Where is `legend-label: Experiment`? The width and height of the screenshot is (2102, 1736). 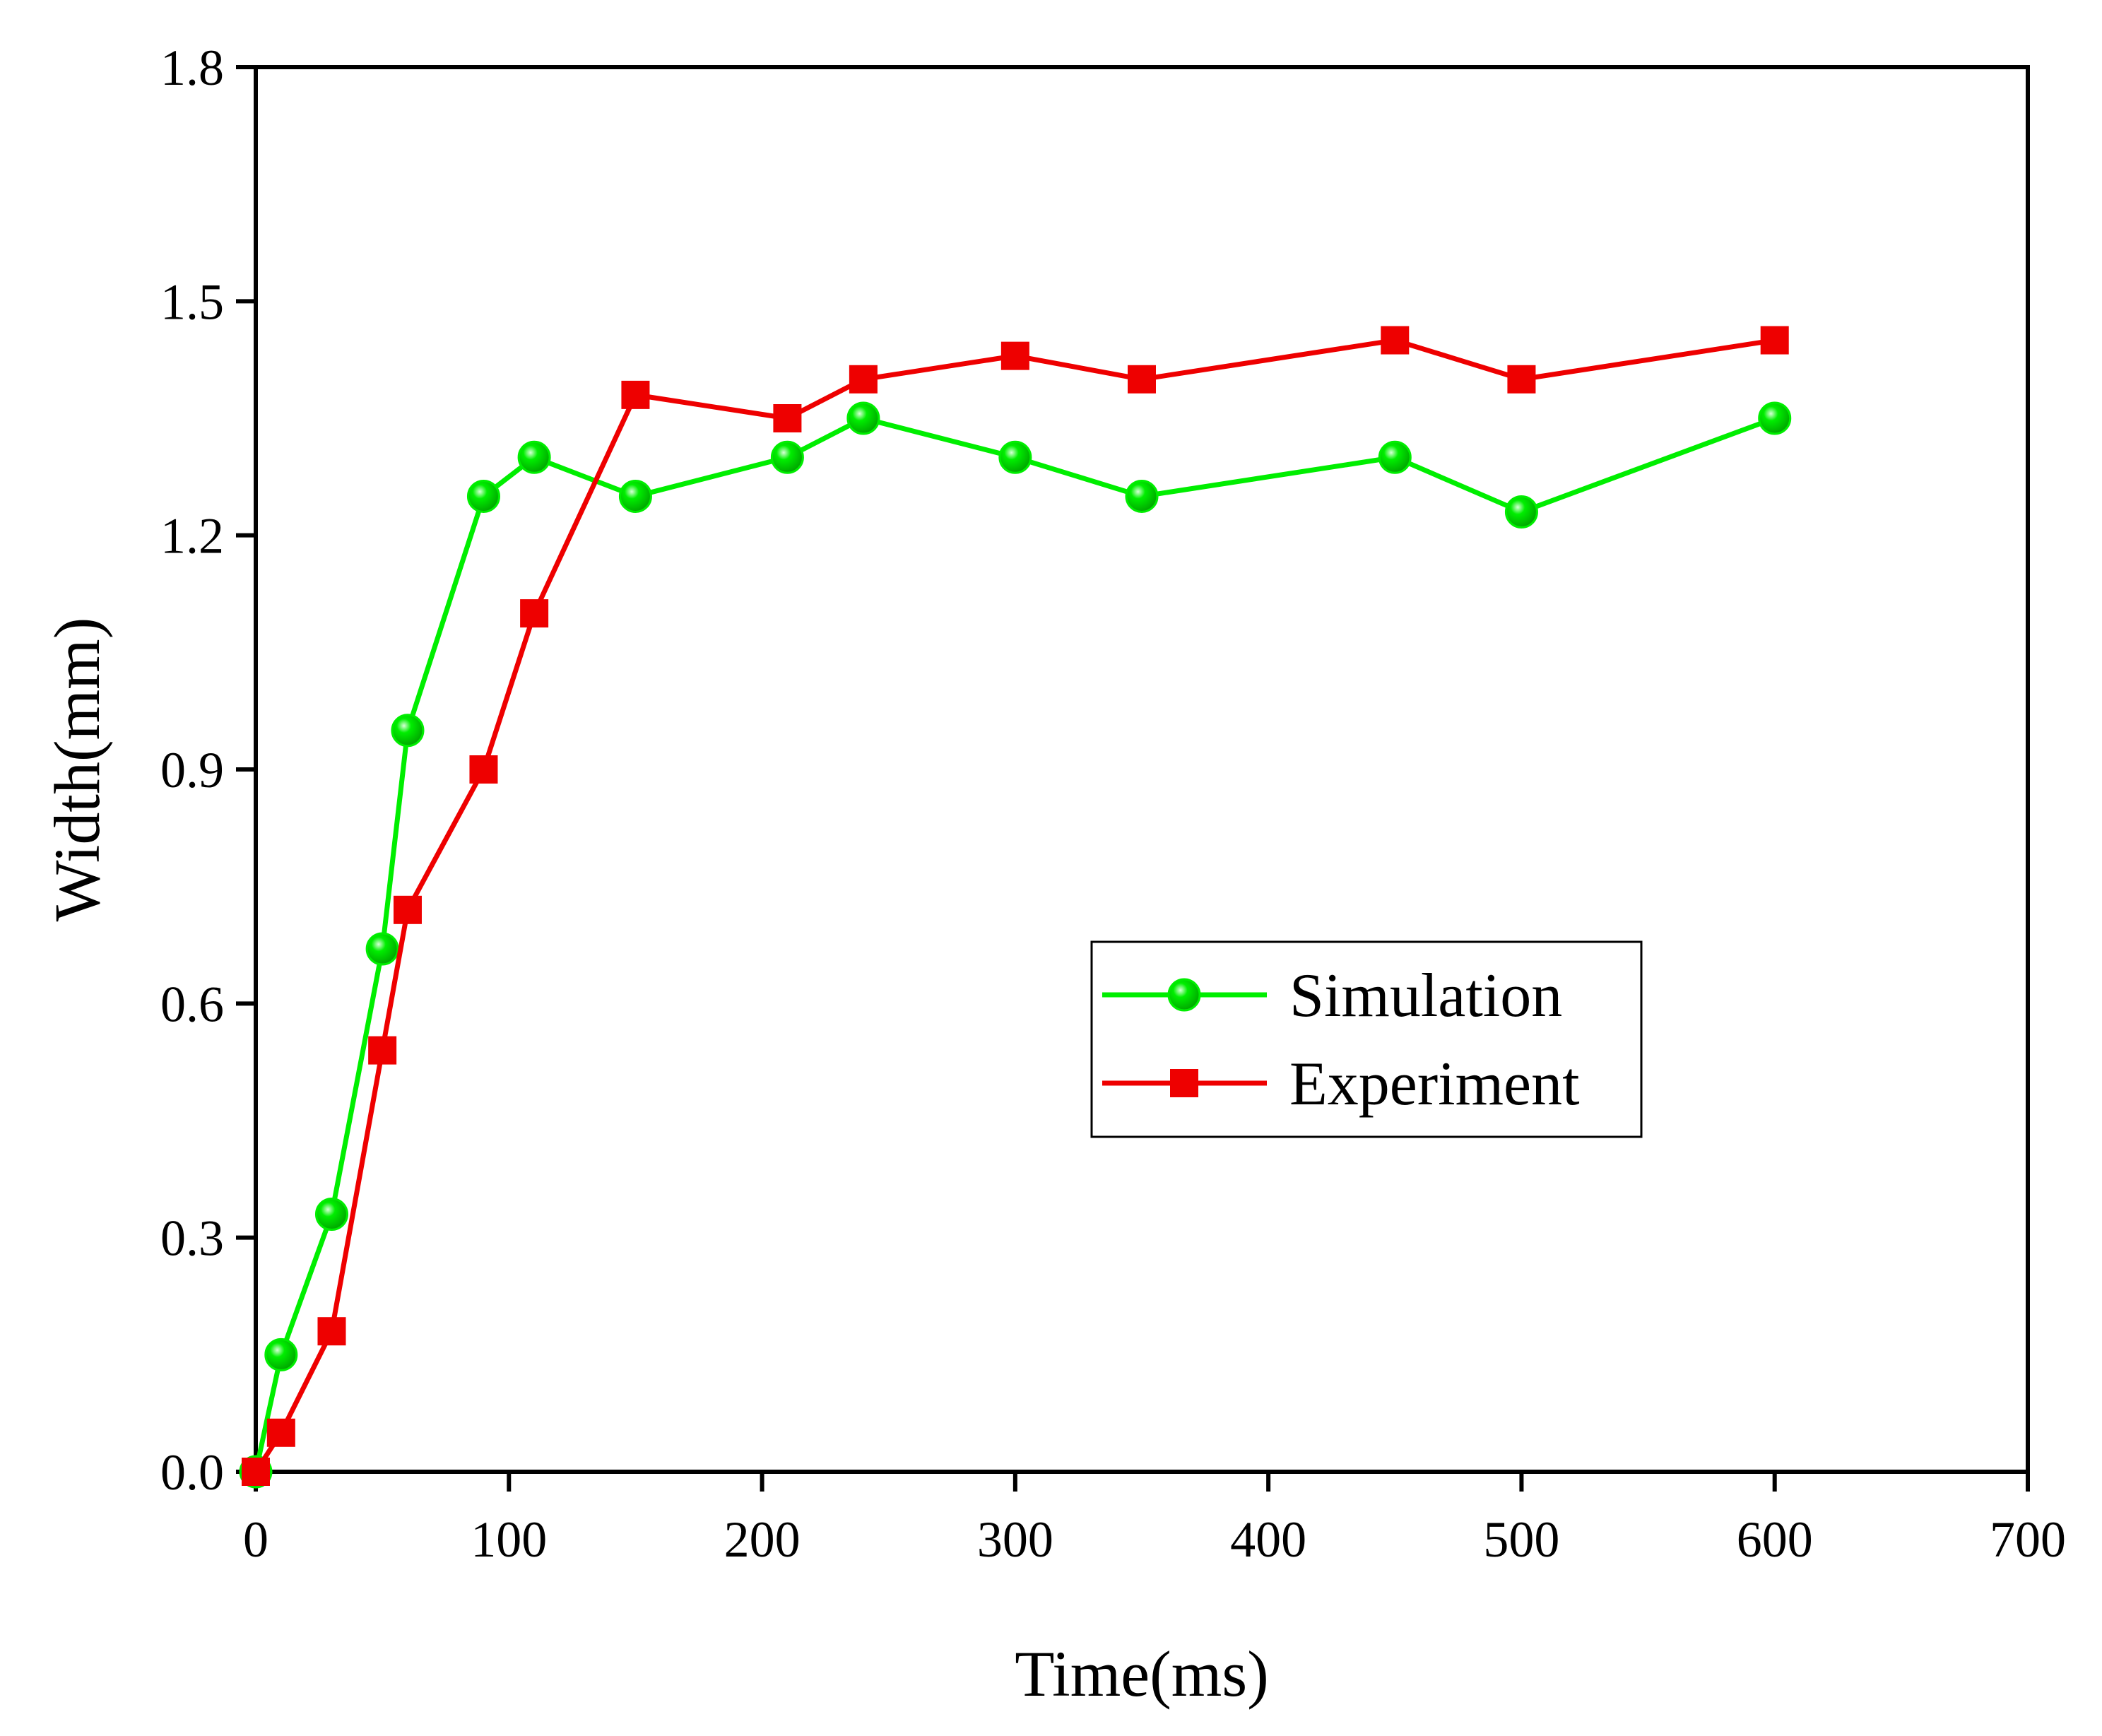 legend-label: Experiment is located at coordinates (1434, 1084).